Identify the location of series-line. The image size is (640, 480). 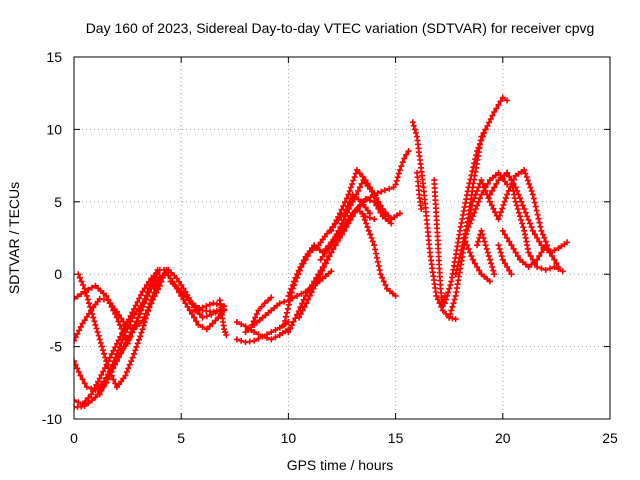
(476, 200).